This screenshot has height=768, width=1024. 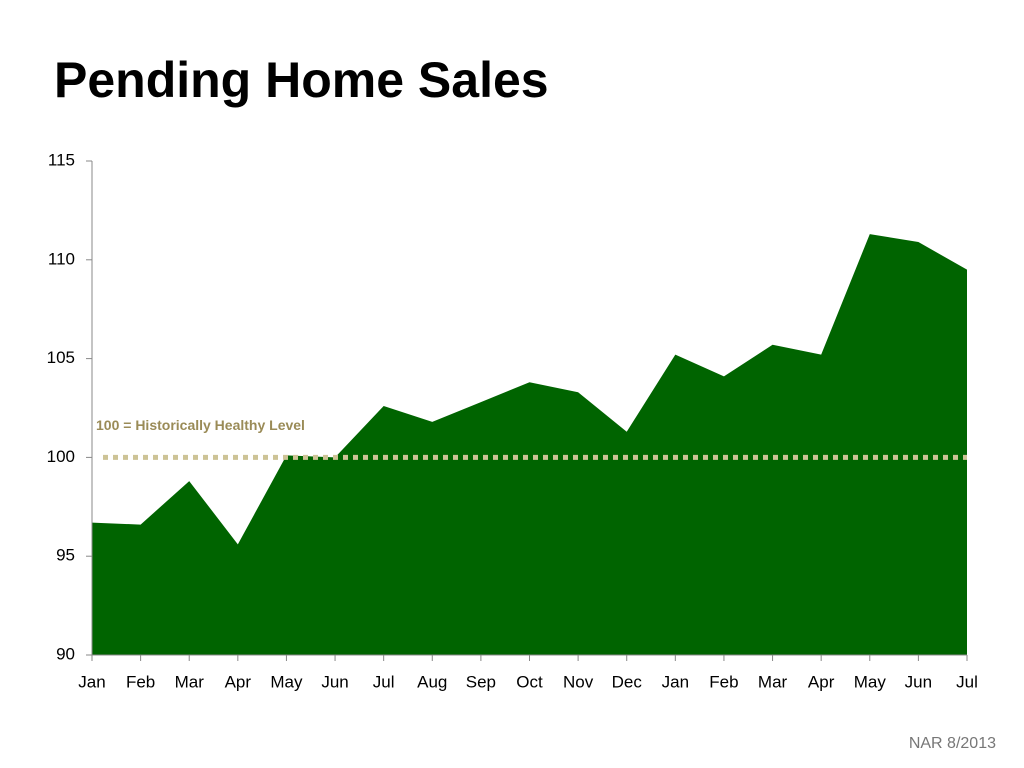 What do you see at coordinates (65, 653) in the screenshot?
I see `y-tick-label: 90` at bounding box center [65, 653].